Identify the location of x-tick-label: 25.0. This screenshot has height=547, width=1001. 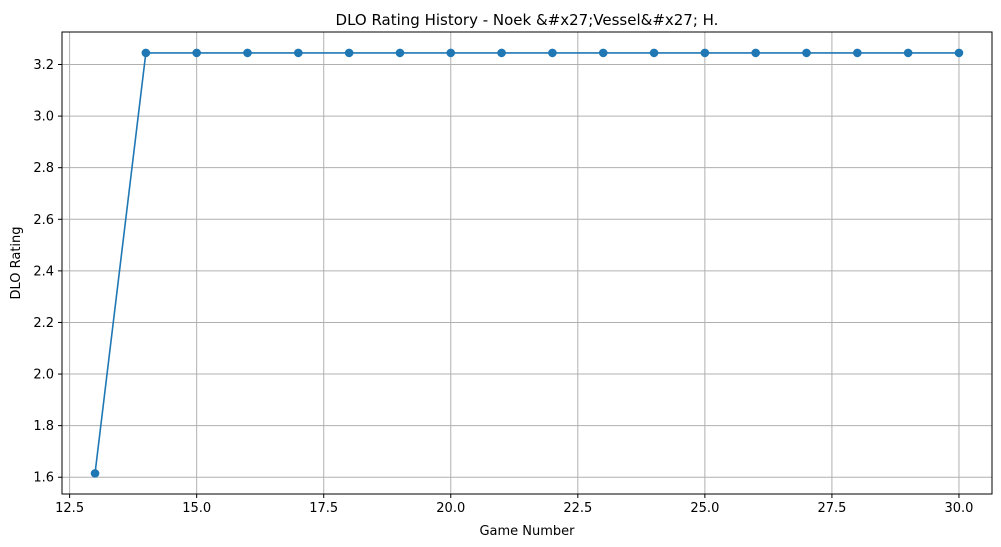
(704, 508).